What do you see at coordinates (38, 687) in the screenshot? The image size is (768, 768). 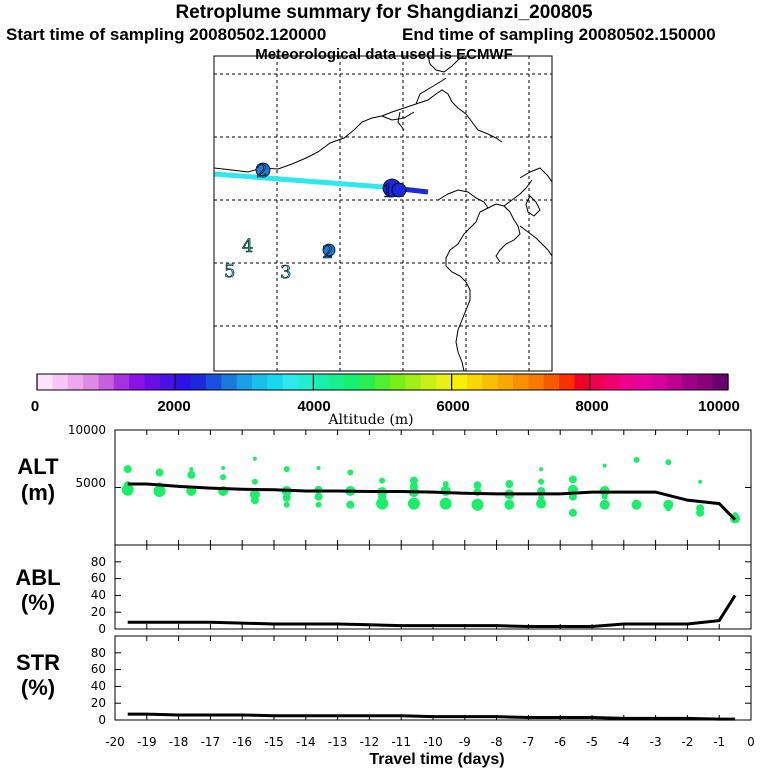 I see `str-yunit: (%)` at bounding box center [38, 687].